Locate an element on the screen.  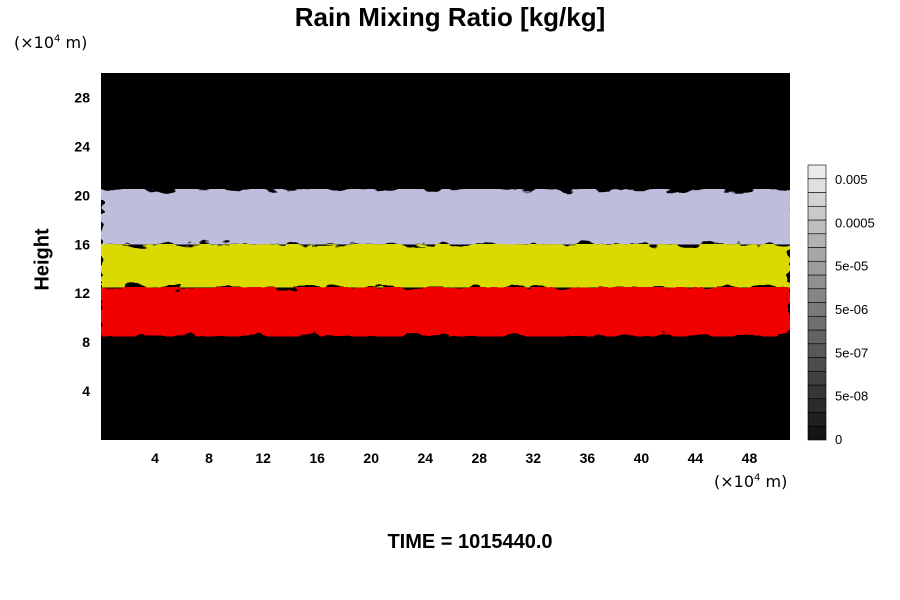
y-tick-label: 12 is located at coordinates (82, 293).